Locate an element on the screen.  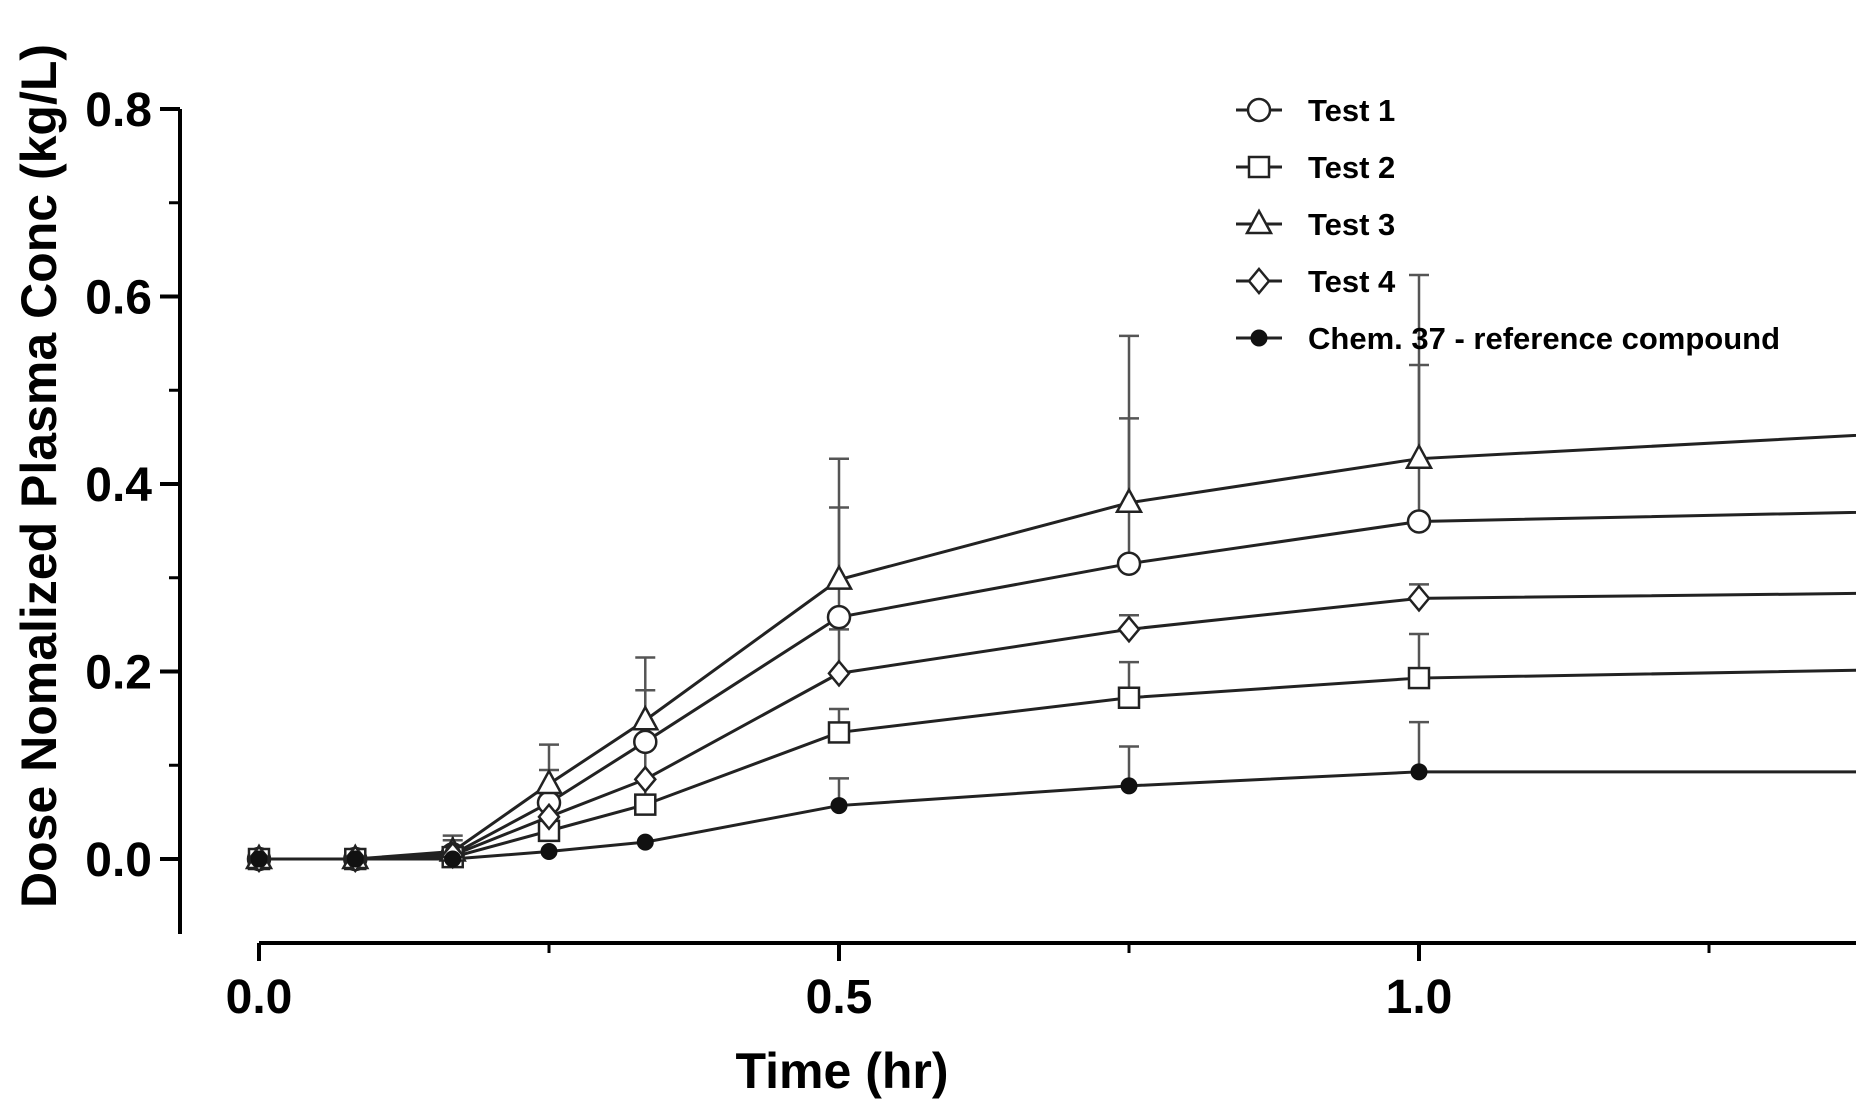
legend-label: Test 1 is located at coordinates (1351, 110).